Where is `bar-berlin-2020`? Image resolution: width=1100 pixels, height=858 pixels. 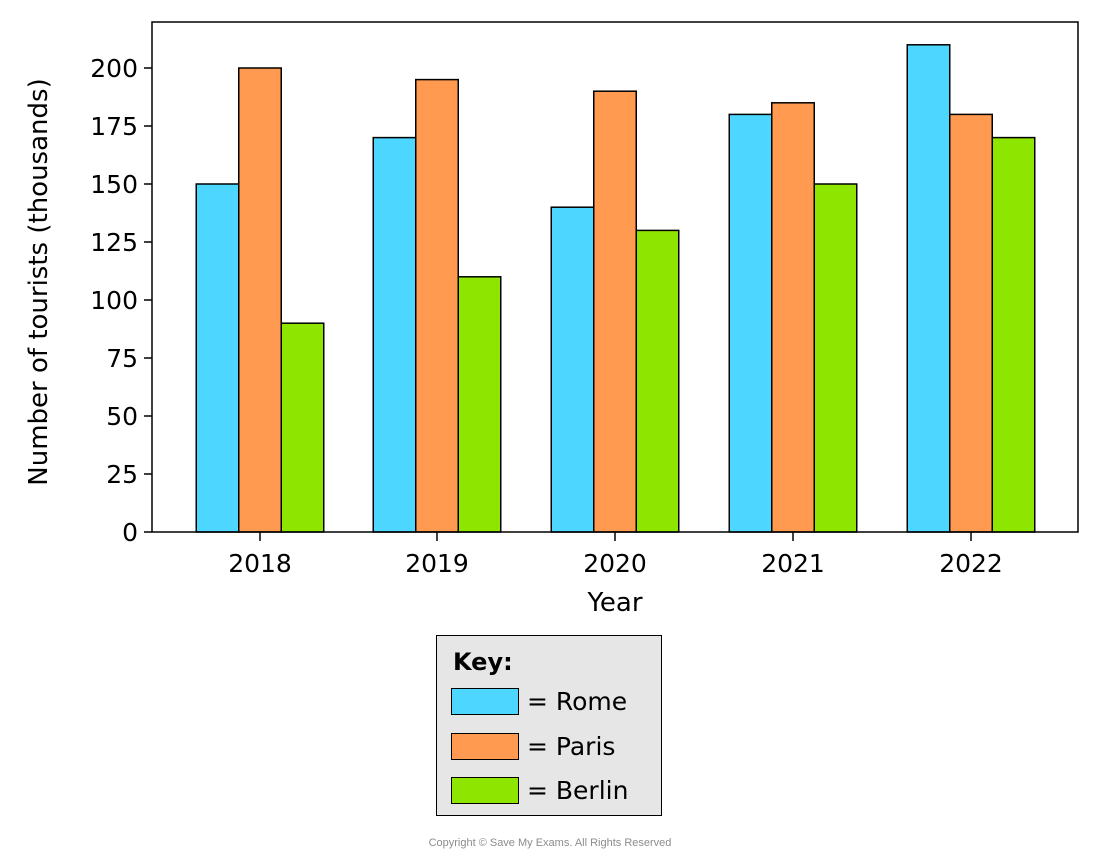 bar-berlin-2020 is located at coordinates (657, 381).